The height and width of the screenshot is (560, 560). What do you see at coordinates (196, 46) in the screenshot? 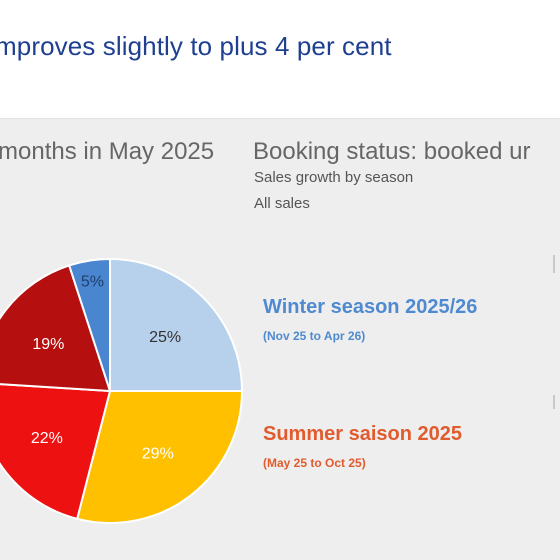
I see `headline: mproves slightly to plus 4 per cent` at bounding box center [196, 46].